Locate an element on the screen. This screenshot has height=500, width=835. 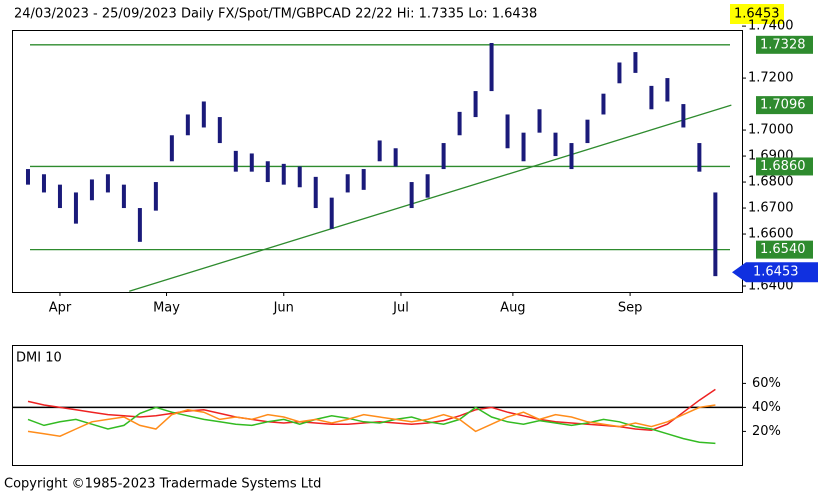
x-tick-label: May is located at coordinates (166, 308).